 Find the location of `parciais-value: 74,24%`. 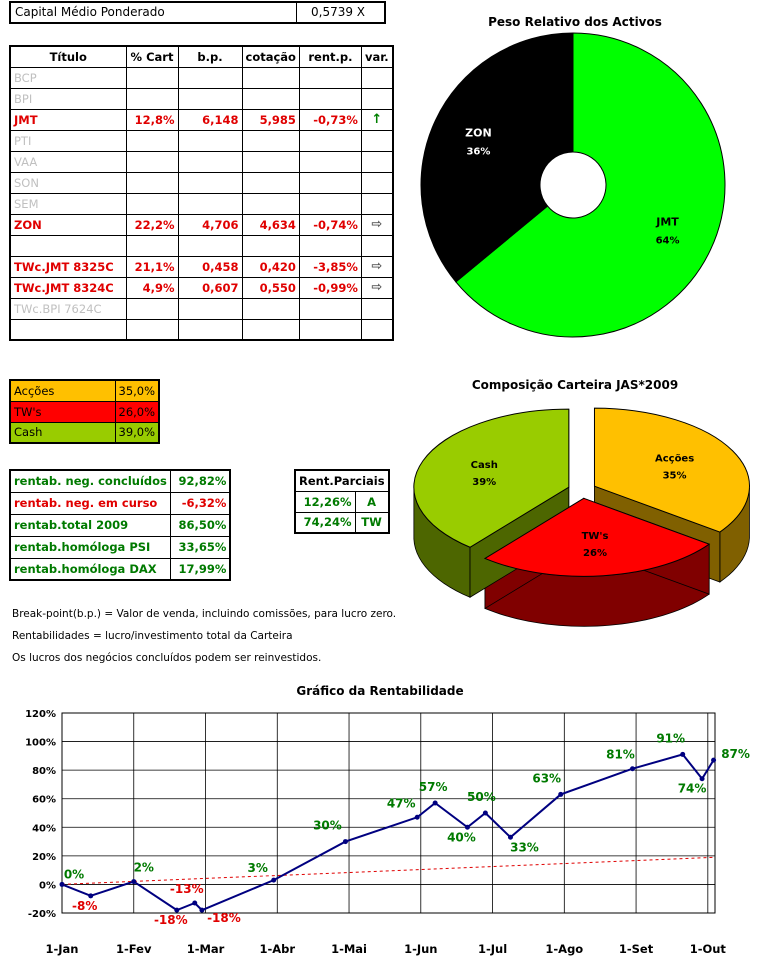

parciais-value: 74,24% is located at coordinates (325, 522).